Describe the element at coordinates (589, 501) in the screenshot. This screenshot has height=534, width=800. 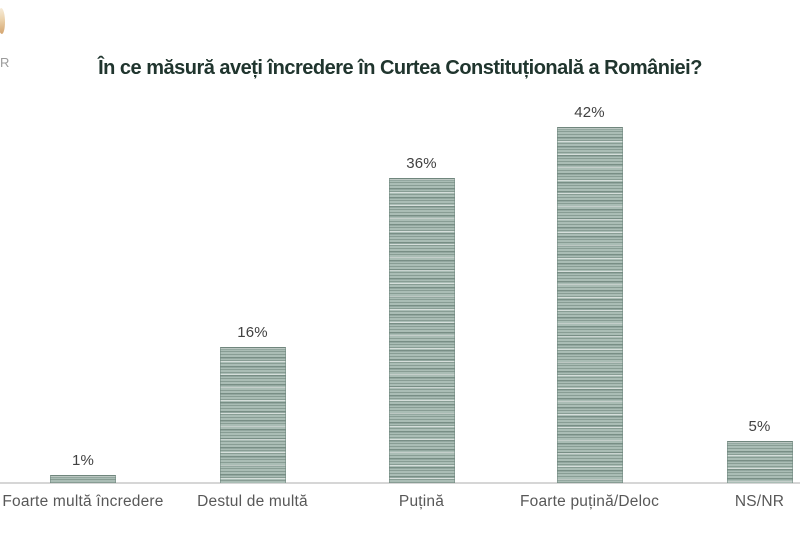
I see `category-label: Foarte puțină/Deloc` at that location.